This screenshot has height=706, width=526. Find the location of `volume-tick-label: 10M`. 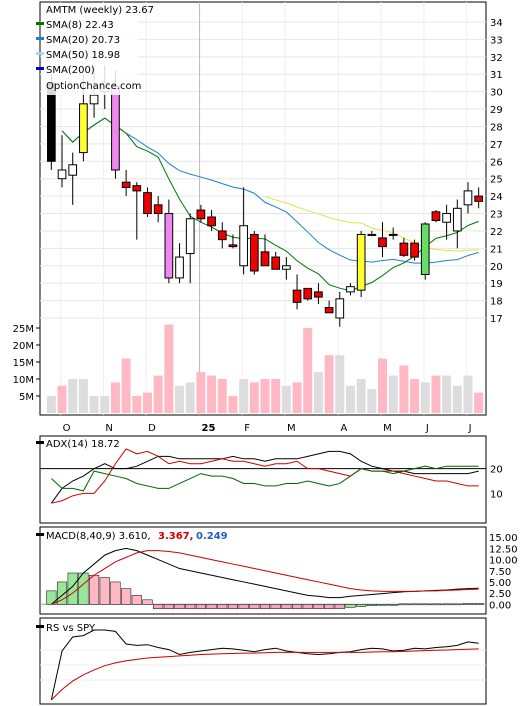

volume-tick-label: 10M is located at coordinates (23, 380).